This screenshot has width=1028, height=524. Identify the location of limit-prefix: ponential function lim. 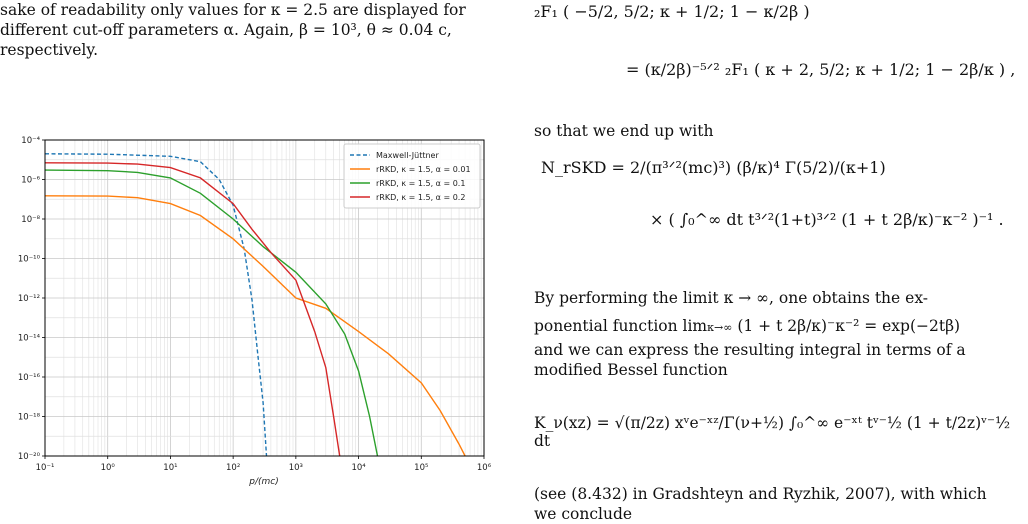
(621, 326).